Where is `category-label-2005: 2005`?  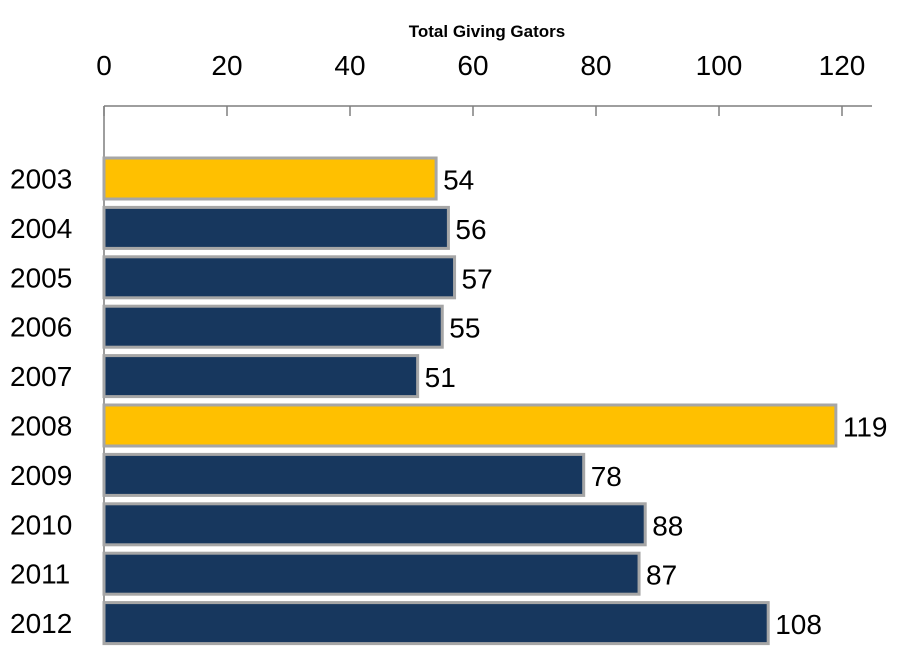
category-label-2005: 2005 is located at coordinates (41, 277).